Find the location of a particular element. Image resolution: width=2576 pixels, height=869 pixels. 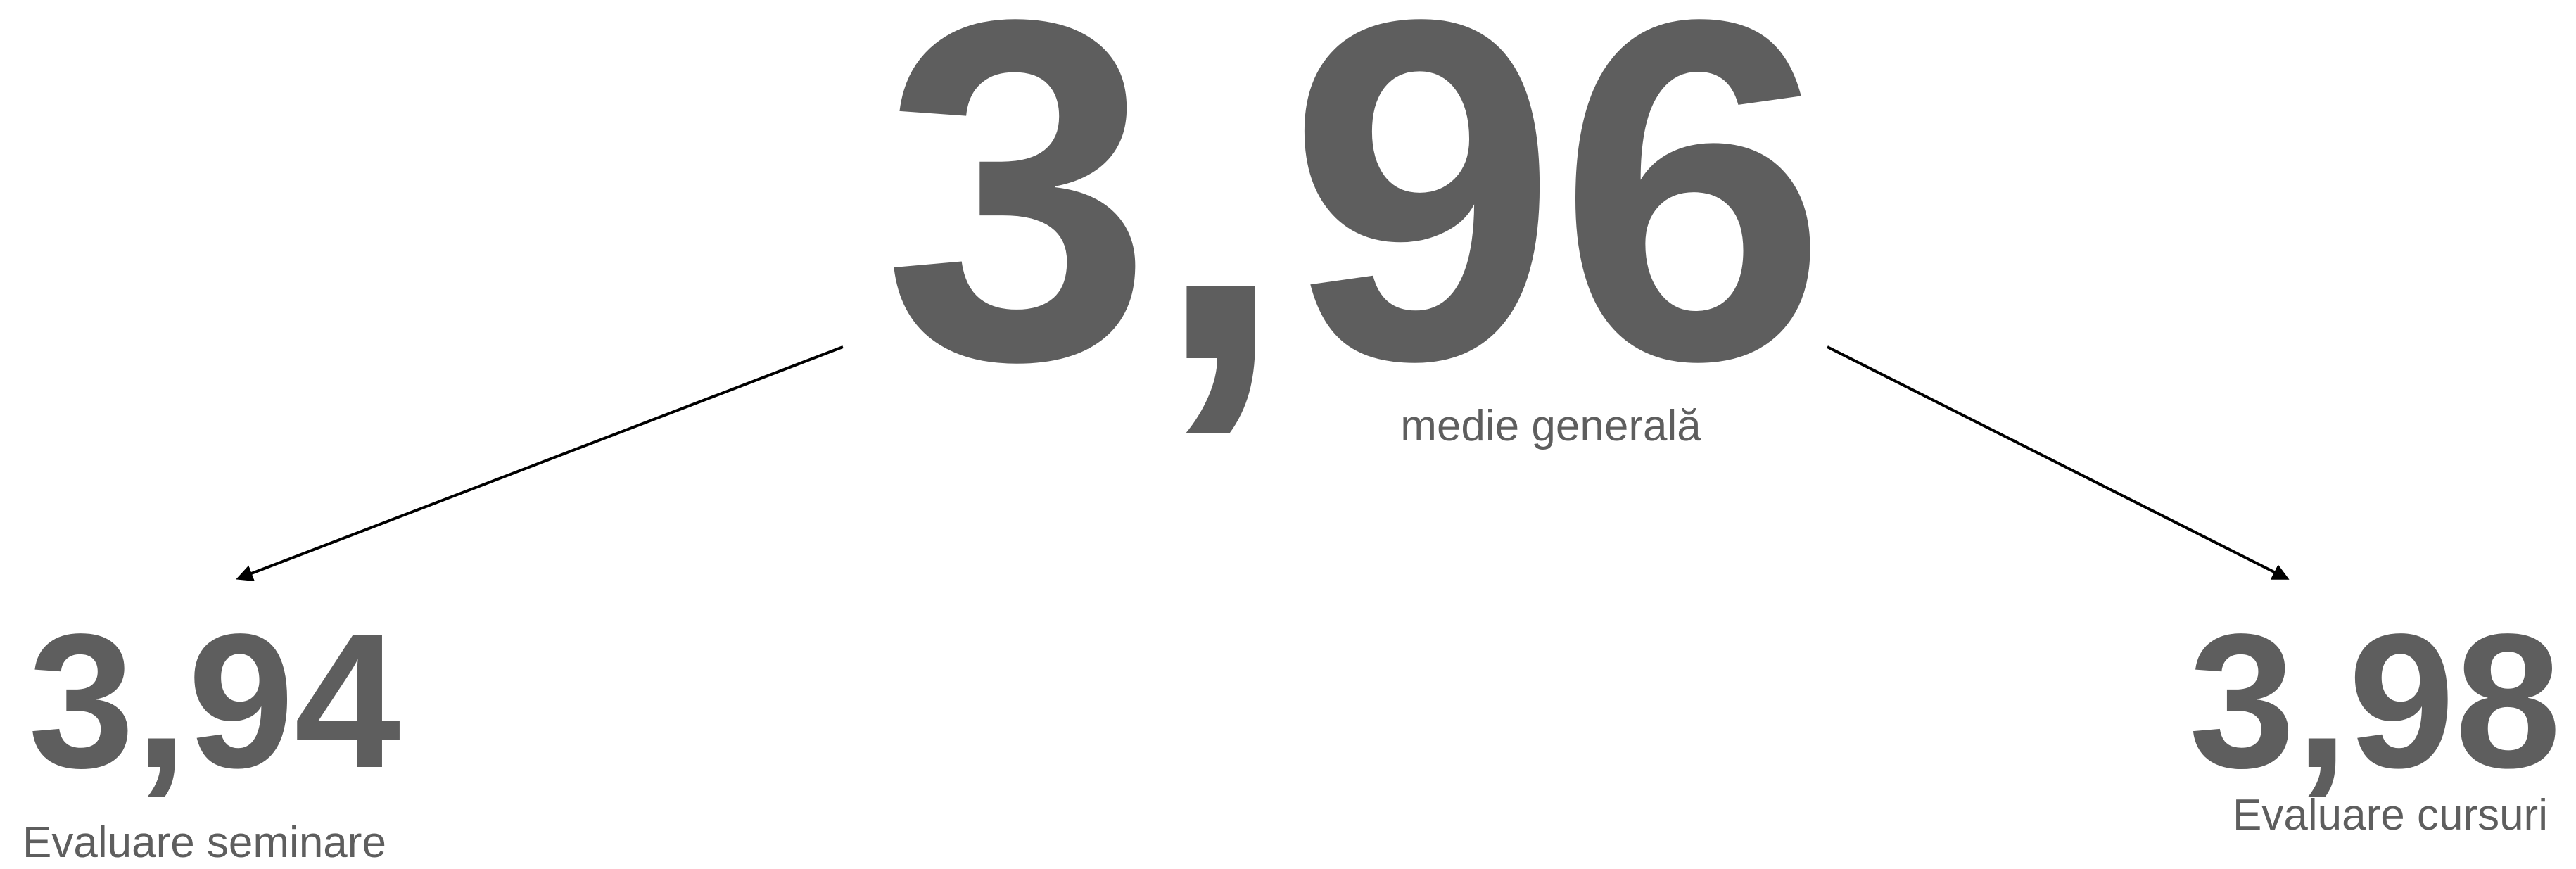

arrow-right is located at coordinates (2058, 462).